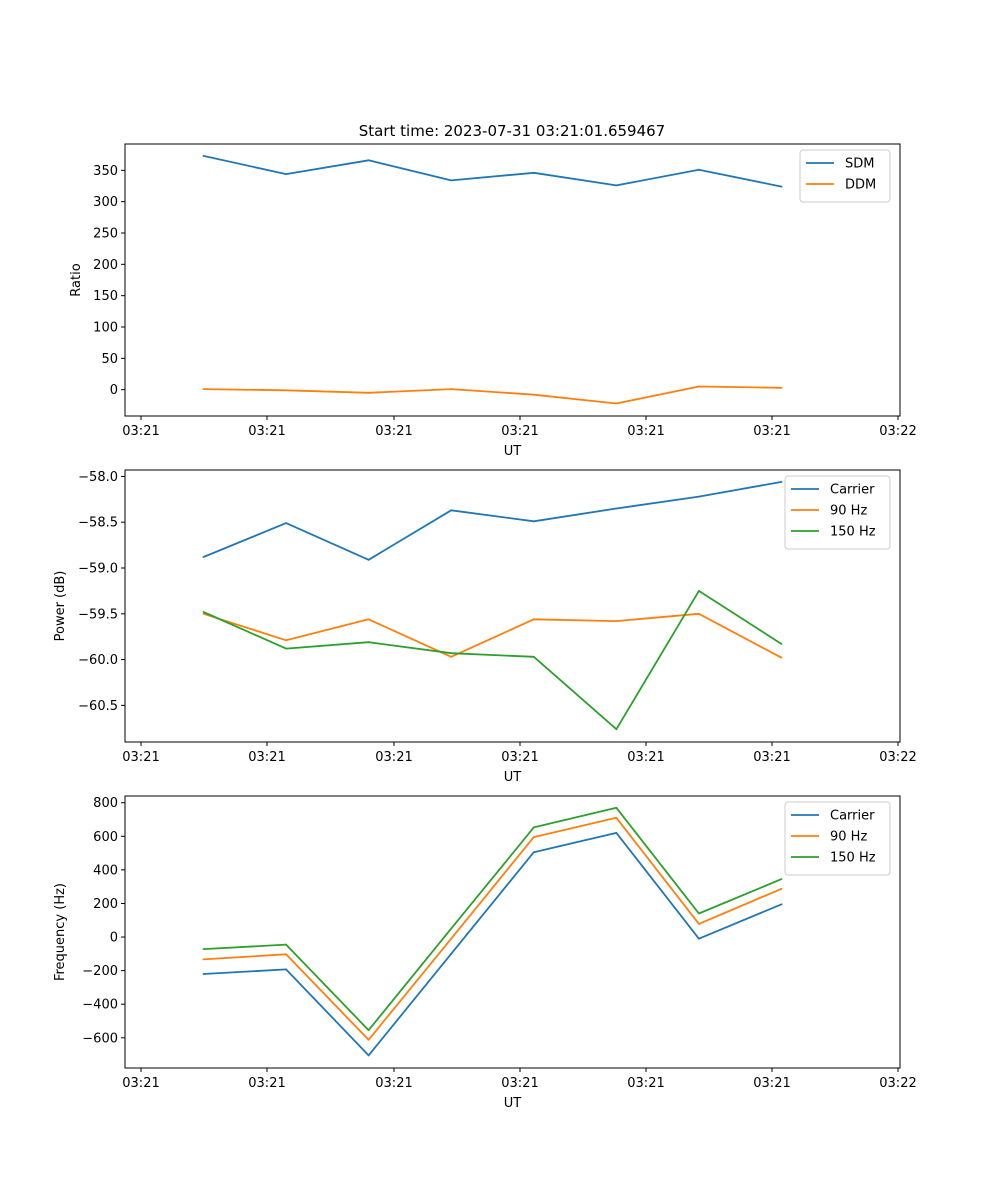 The width and height of the screenshot is (1000, 1200). Describe the element at coordinates (98, 660) in the screenshot. I see `y-tick-label: −60.0` at that location.